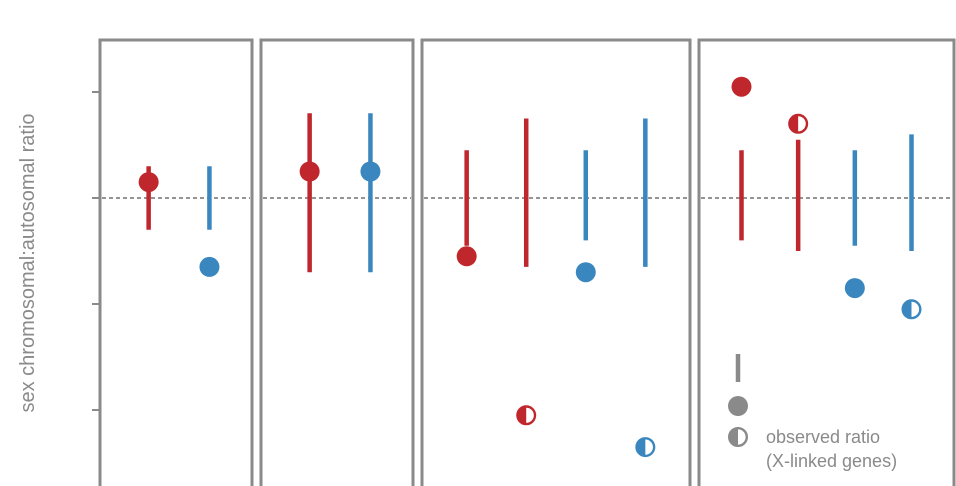 The width and height of the screenshot is (956, 486). Describe the element at coordinates (733, 437) in the screenshot. I see `legend-half-dot-fill` at that location.